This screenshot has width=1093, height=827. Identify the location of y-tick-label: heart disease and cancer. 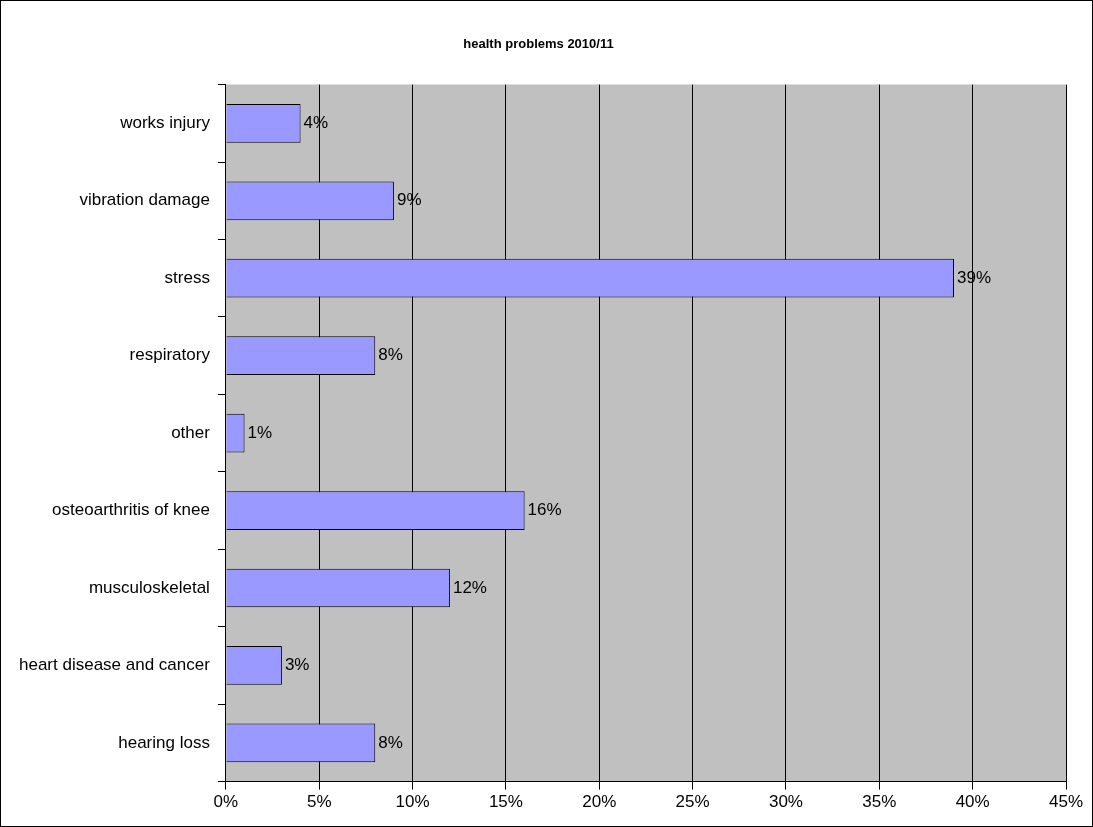
(115, 665).